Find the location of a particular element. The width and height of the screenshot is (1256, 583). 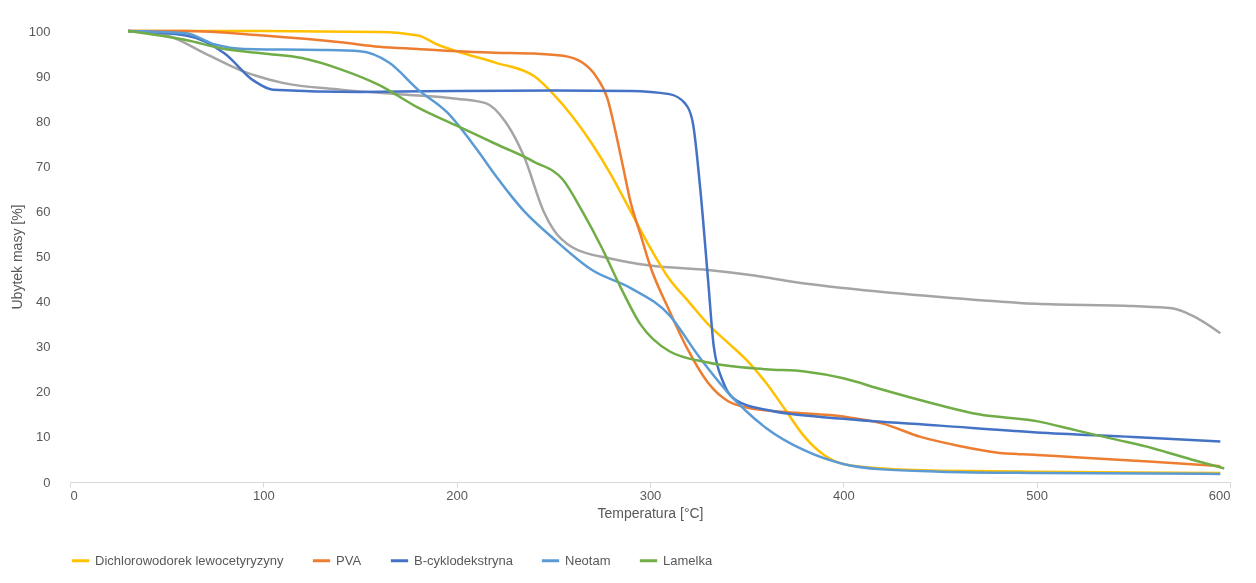

y-tick-label: 80 is located at coordinates (43, 121).